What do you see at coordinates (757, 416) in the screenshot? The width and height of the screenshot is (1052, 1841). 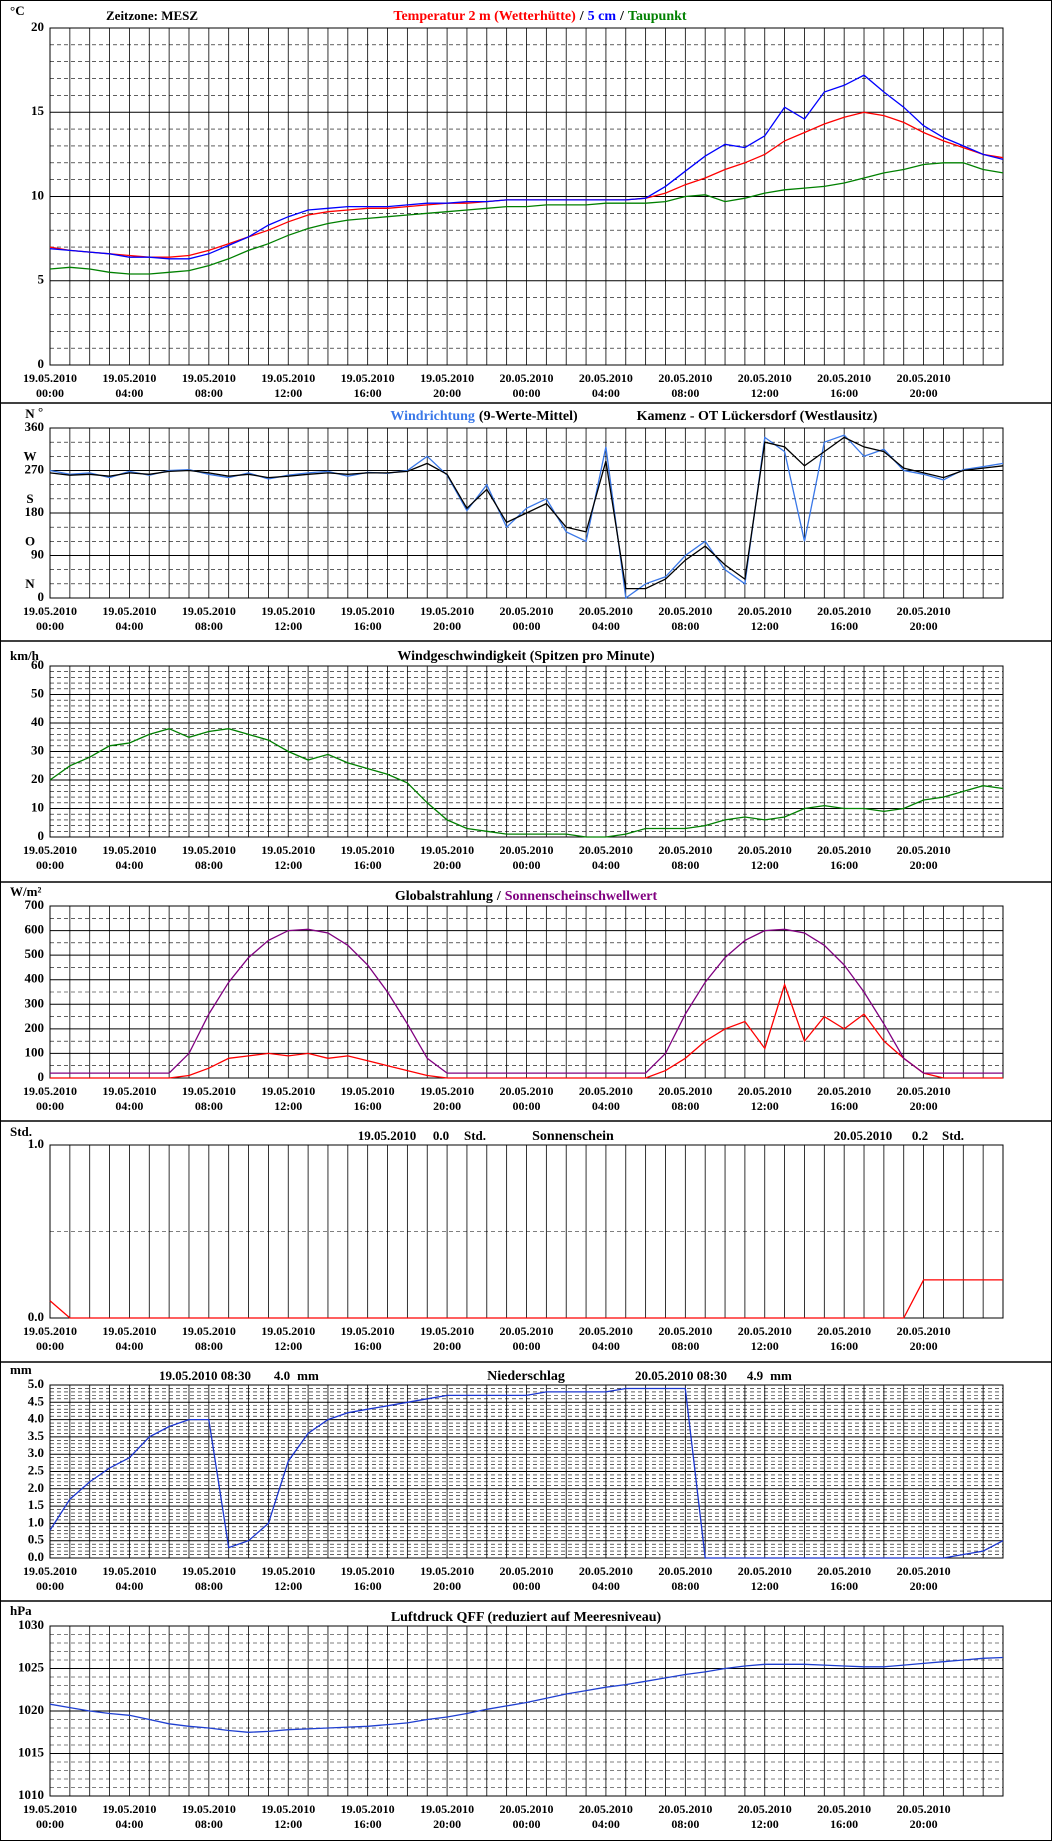 I see `chart-subtitle: Kamenz - OT Lückersdorf (Westlausitz)` at bounding box center [757, 416].